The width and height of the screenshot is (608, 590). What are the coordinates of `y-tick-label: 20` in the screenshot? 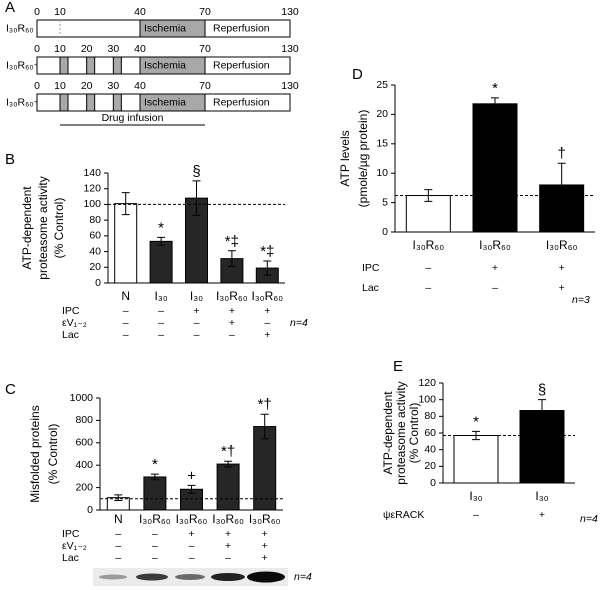 It's located at (382, 114).